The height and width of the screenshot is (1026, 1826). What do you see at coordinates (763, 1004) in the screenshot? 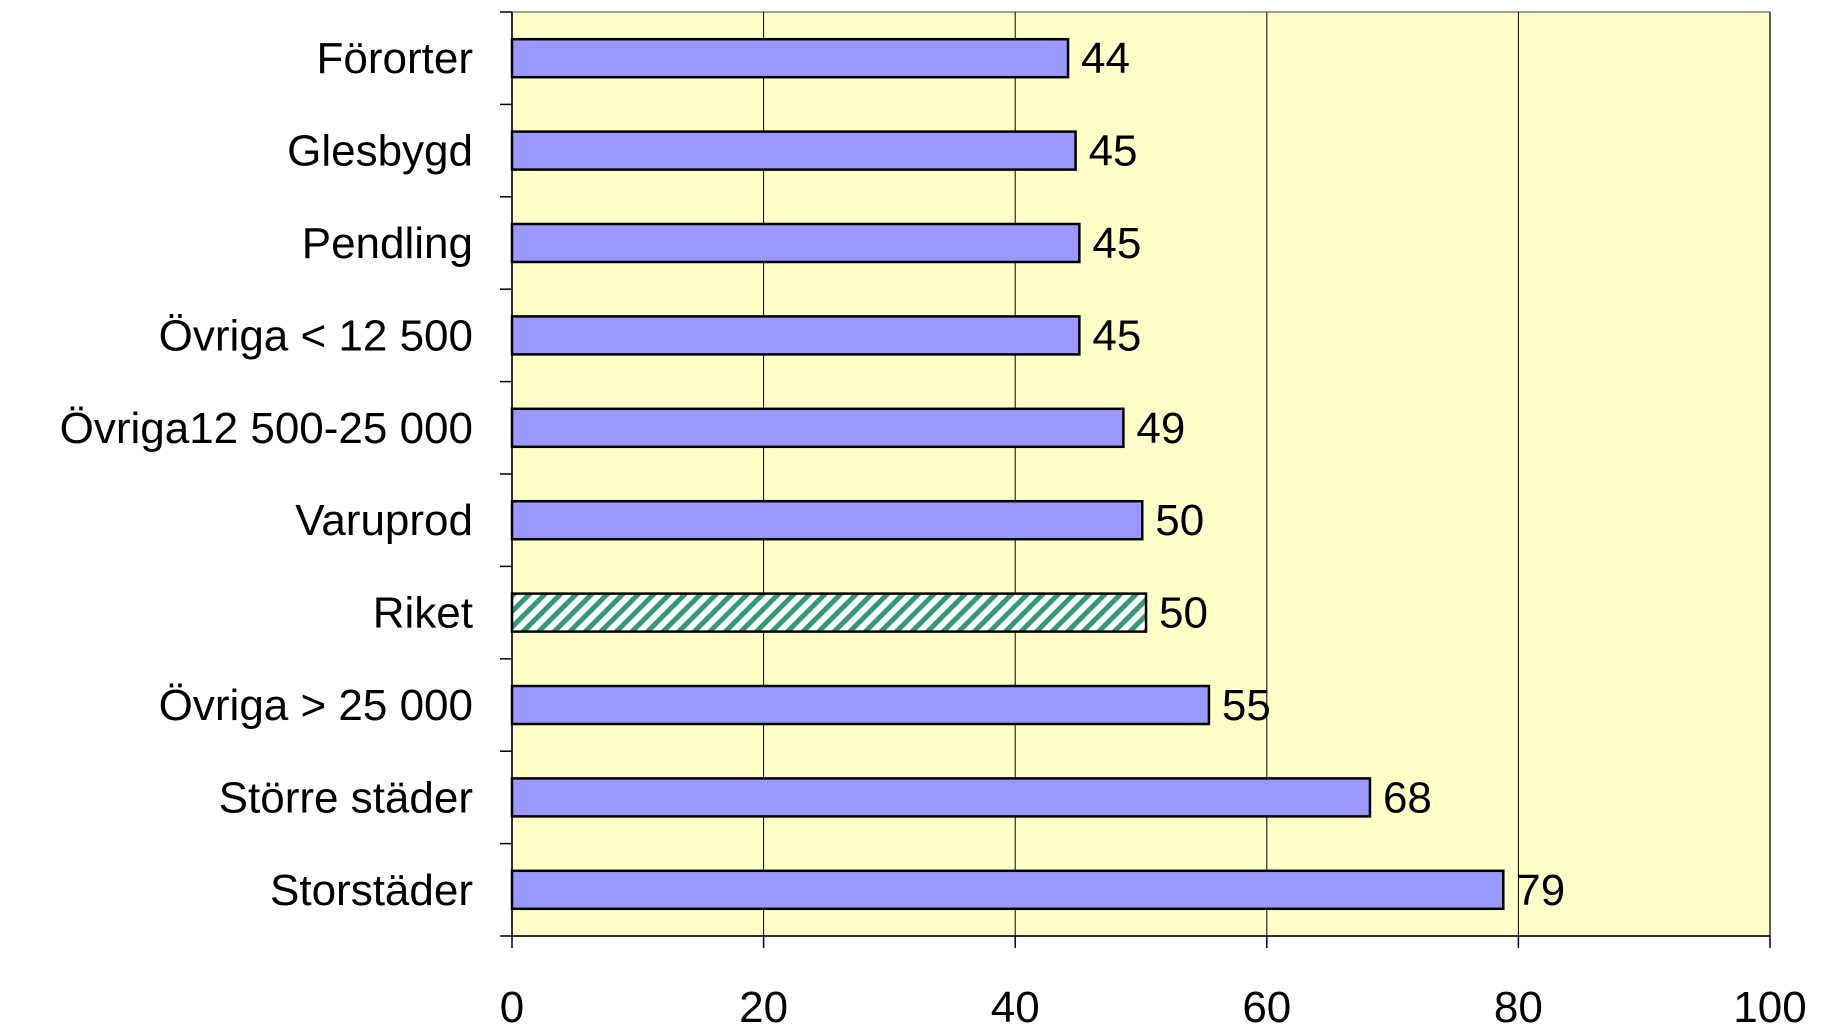
I see `x-tick-label: 20` at bounding box center [763, 1004].